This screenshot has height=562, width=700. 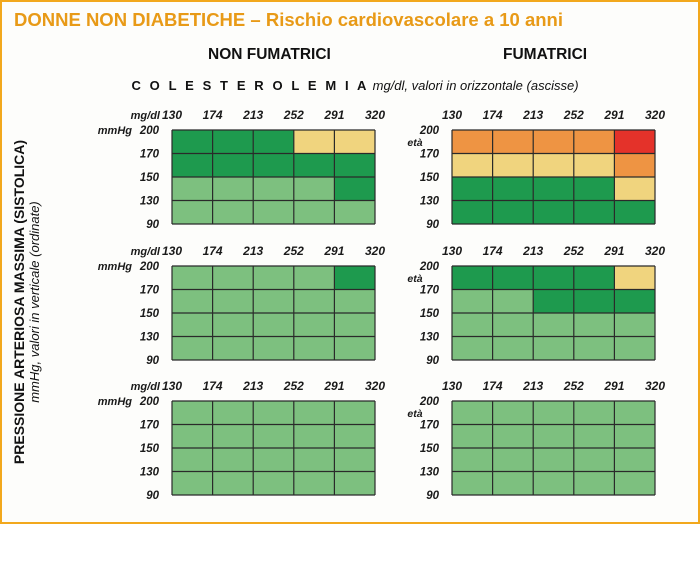 What do you see at coordinates (545, 54) in the screenshot?
I see `group-label-smokers: FUMATRICI` at bounding box center [545, 54].